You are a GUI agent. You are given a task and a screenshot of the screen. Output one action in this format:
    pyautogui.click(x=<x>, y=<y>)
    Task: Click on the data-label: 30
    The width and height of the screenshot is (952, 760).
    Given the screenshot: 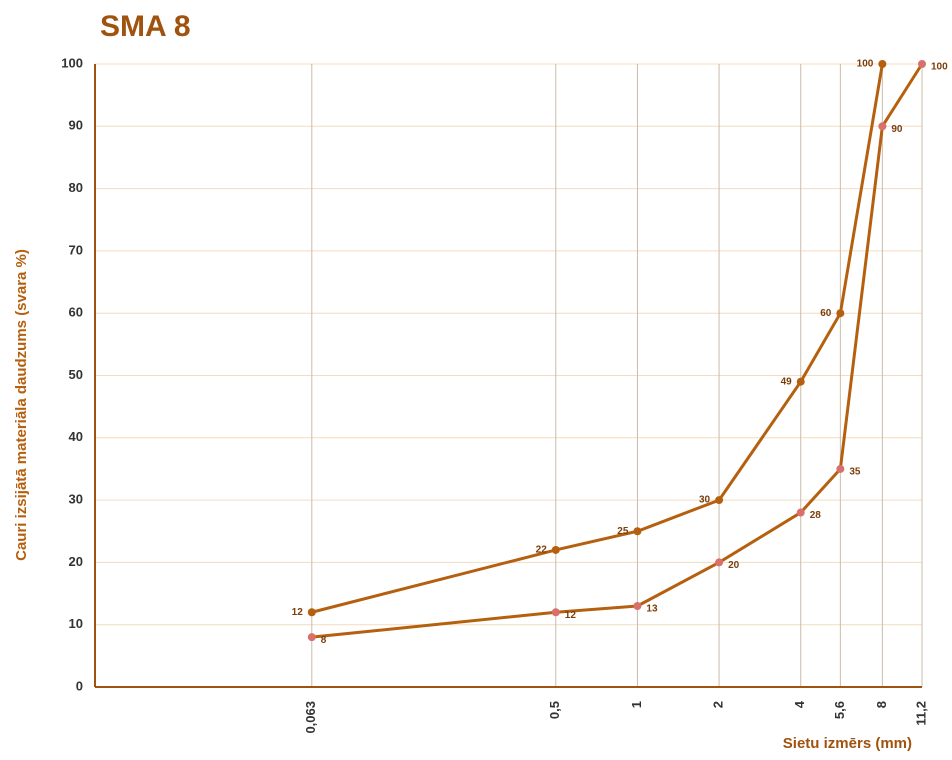 What is the action you would take?
    pyautogui.click(x=705, y=500)
    